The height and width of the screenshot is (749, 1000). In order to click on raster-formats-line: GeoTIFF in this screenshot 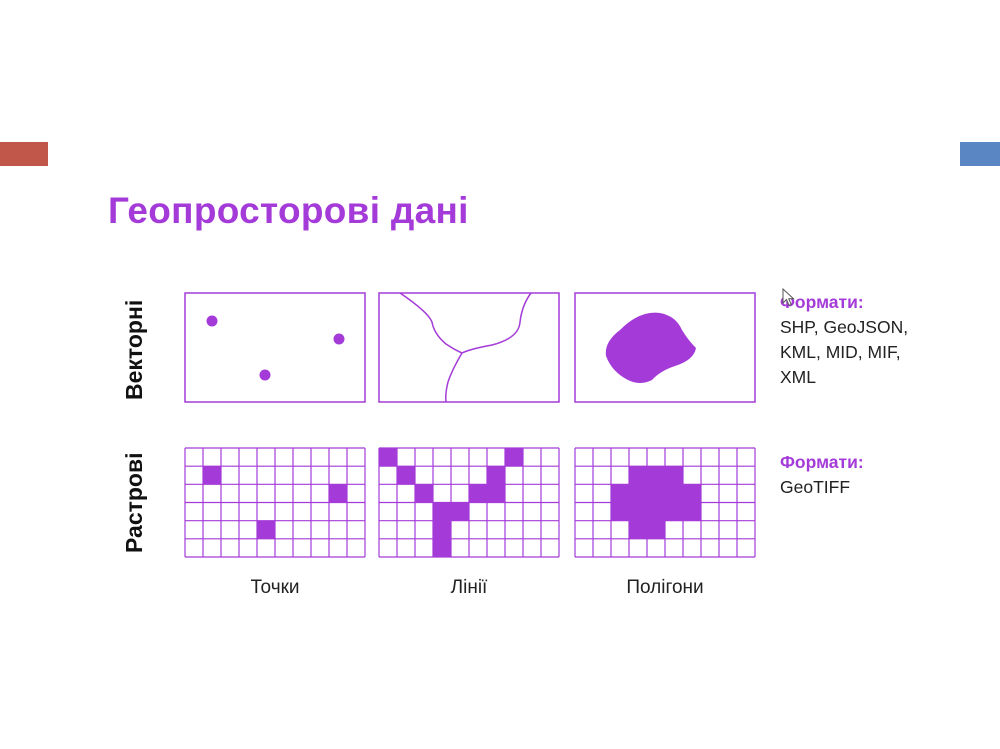, I will do `click(815, 487)`.